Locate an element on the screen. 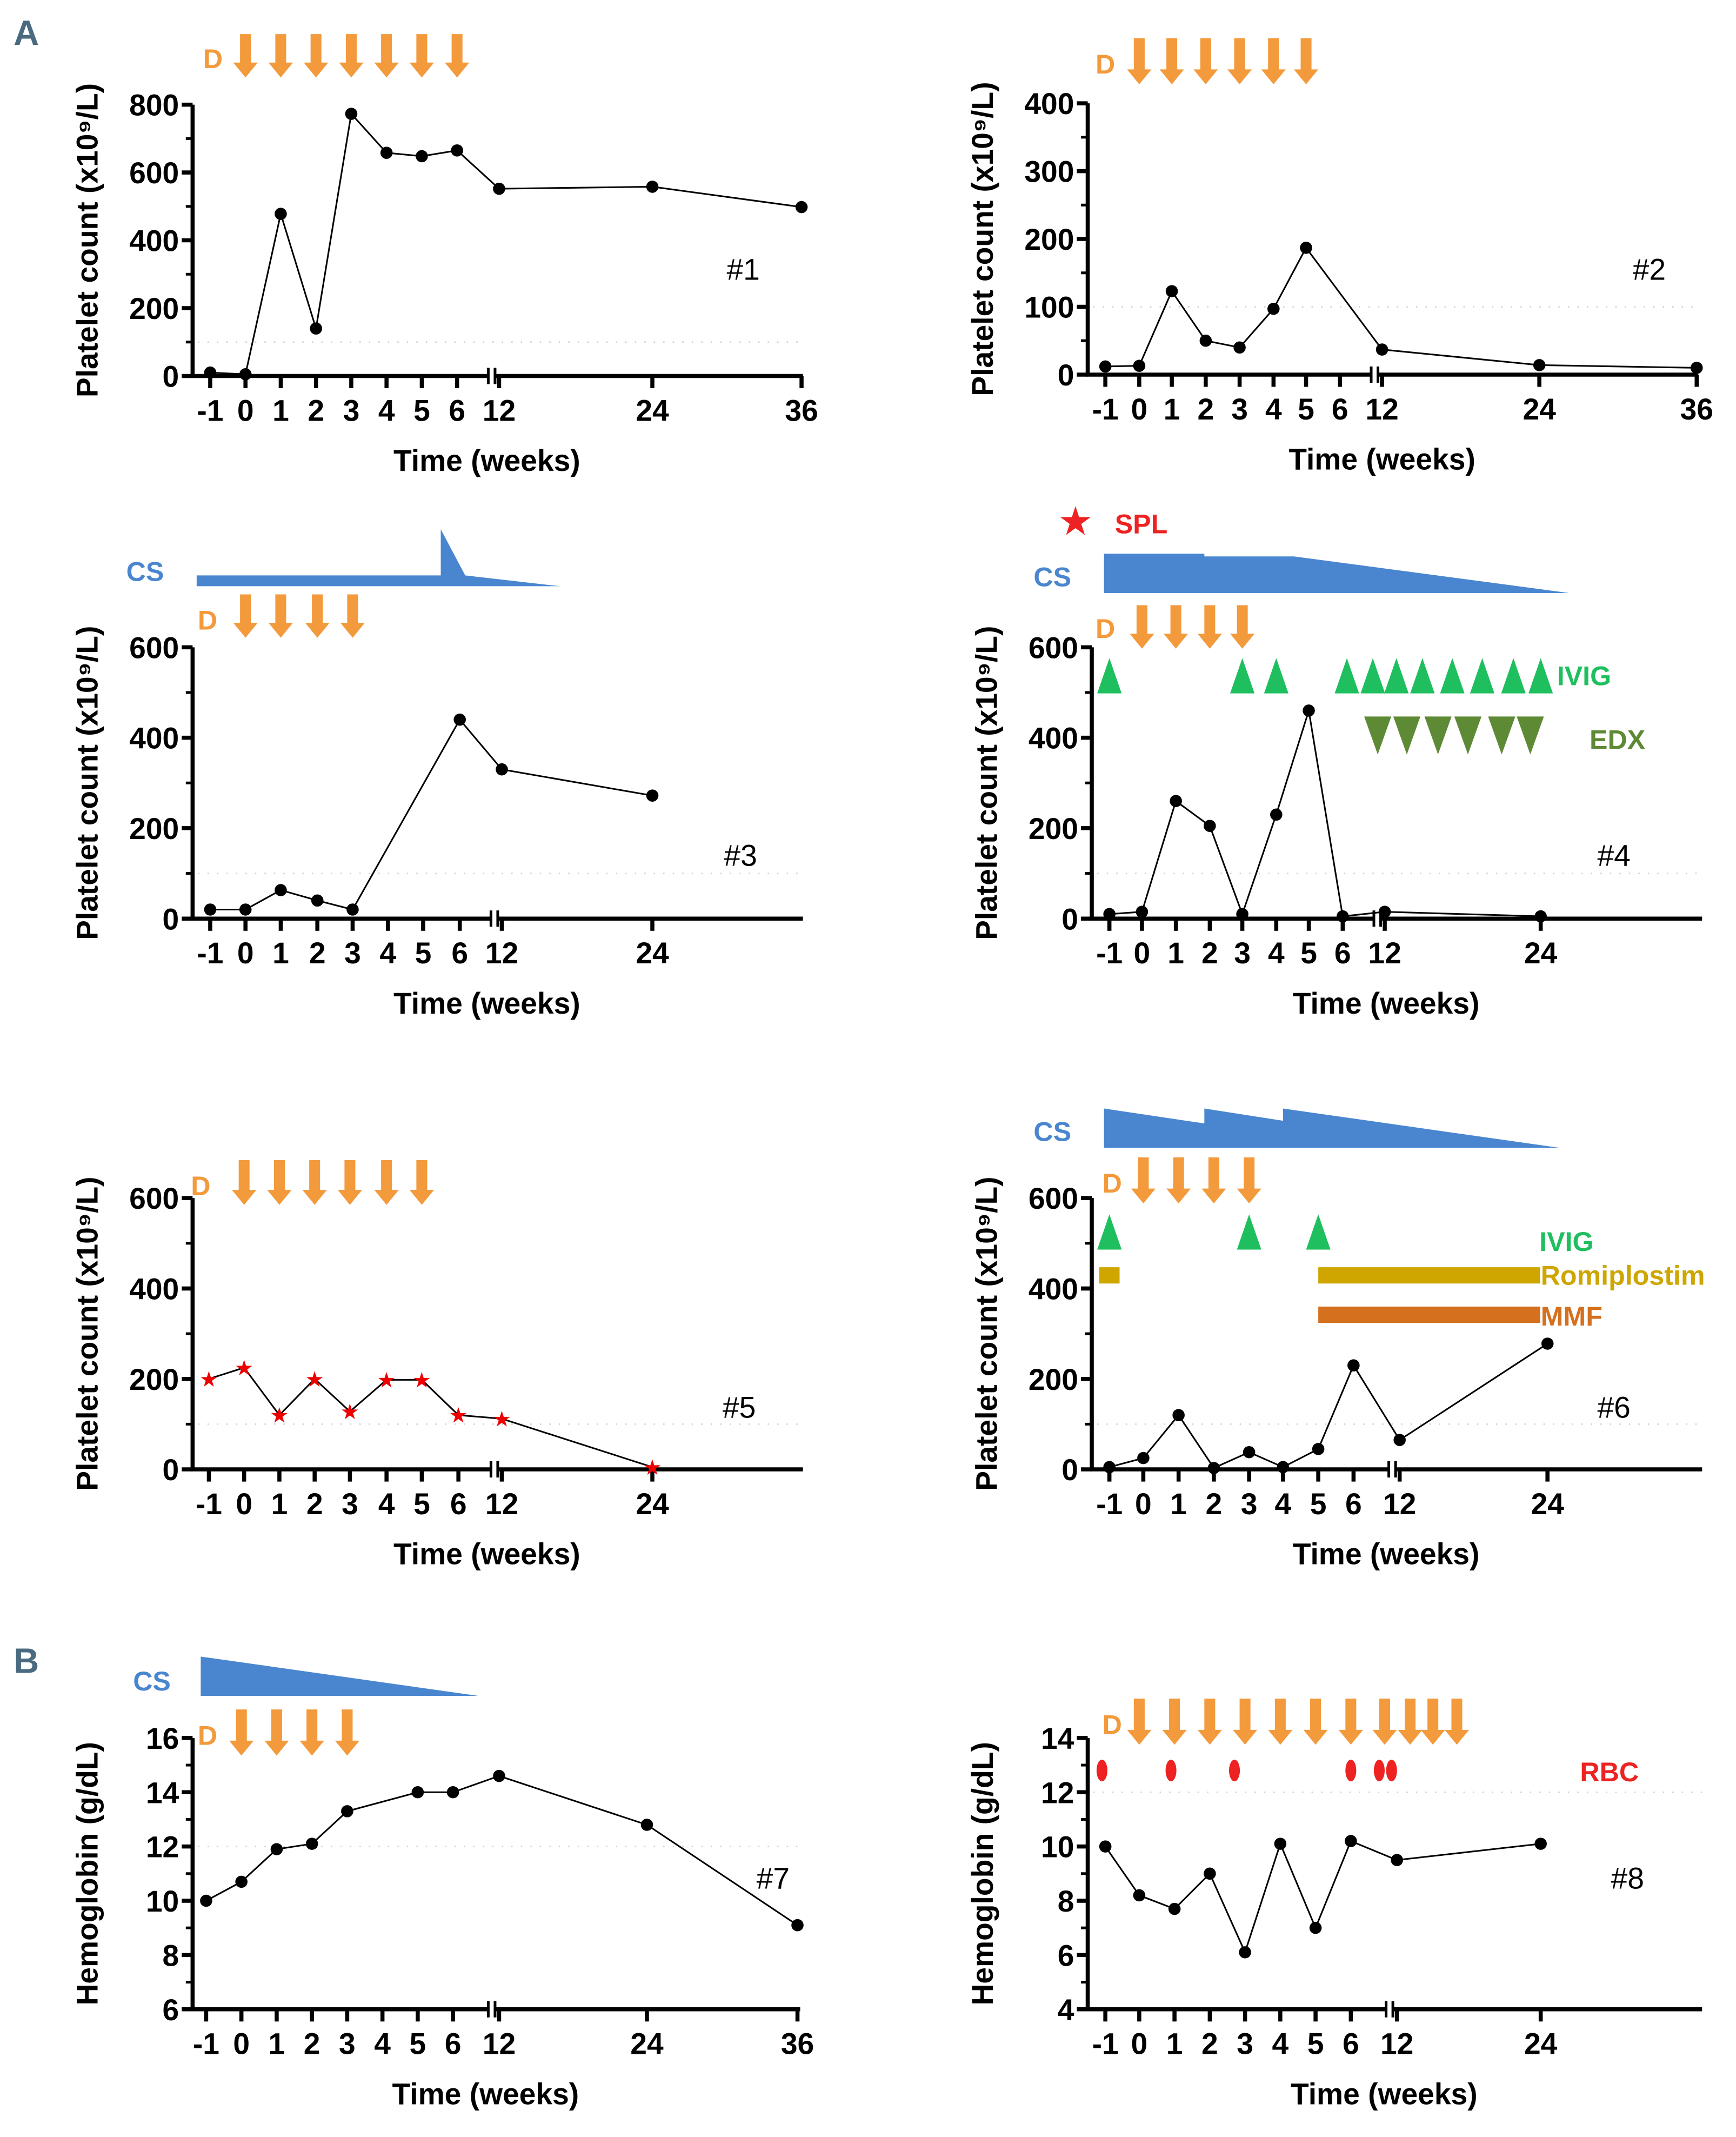 This screenshot has width=1736, height=2137. drug-label: D is located at coordinates (207, 1735).